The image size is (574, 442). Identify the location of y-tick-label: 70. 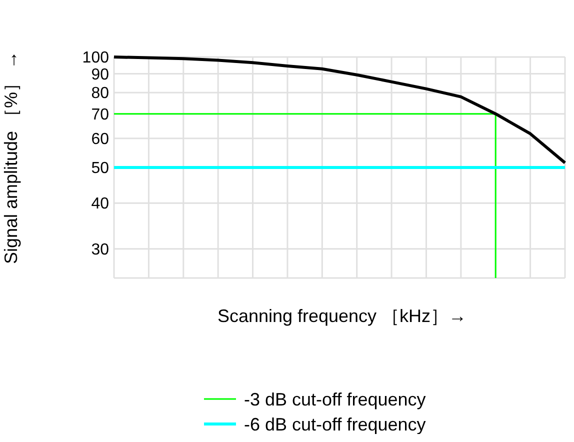
(100, 115).